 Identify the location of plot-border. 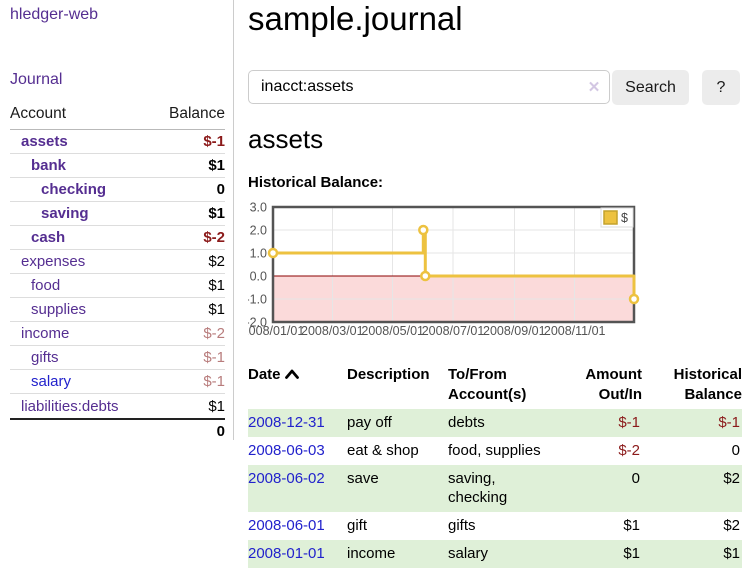
(453, 264).